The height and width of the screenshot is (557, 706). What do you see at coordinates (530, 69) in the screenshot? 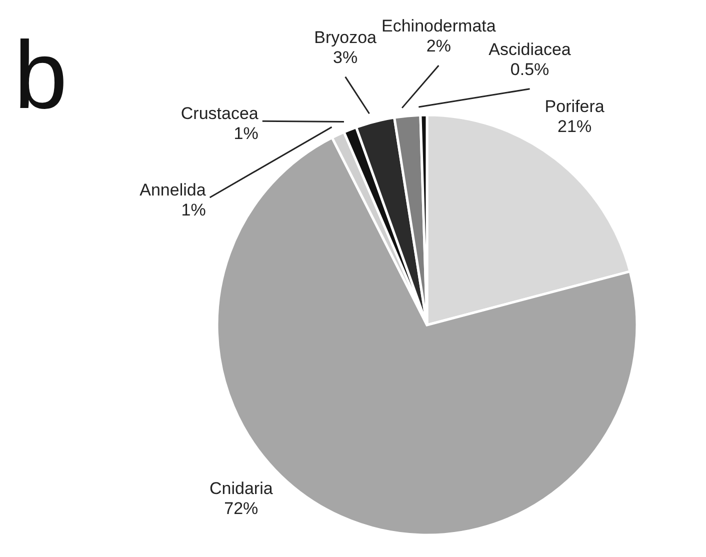
I see `data-label: 0.5%` at bounding box center [530, 69].